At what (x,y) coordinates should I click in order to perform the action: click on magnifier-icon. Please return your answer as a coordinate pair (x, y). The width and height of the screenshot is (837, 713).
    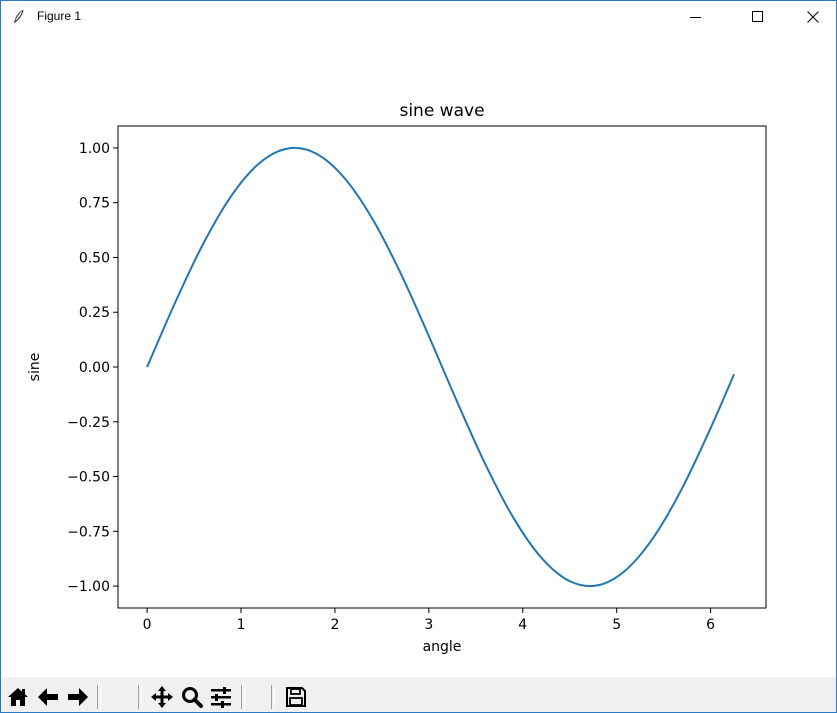
    Looking at the image, I should click on (192, 697).